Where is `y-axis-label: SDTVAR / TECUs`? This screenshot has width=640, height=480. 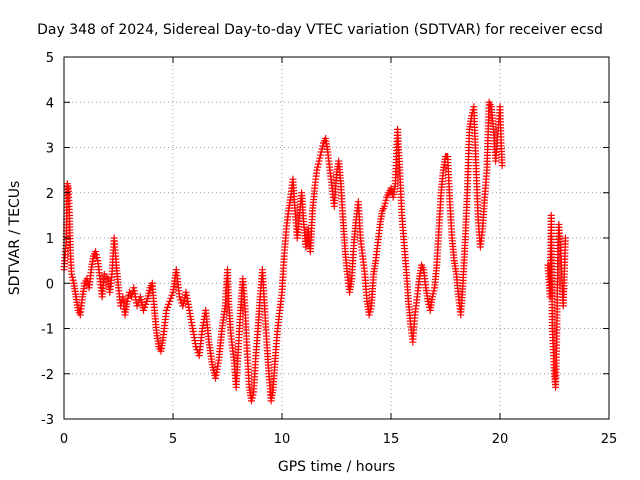
y-axis-label: SDTVAR / TECUs is located at coordinates (15, 238).